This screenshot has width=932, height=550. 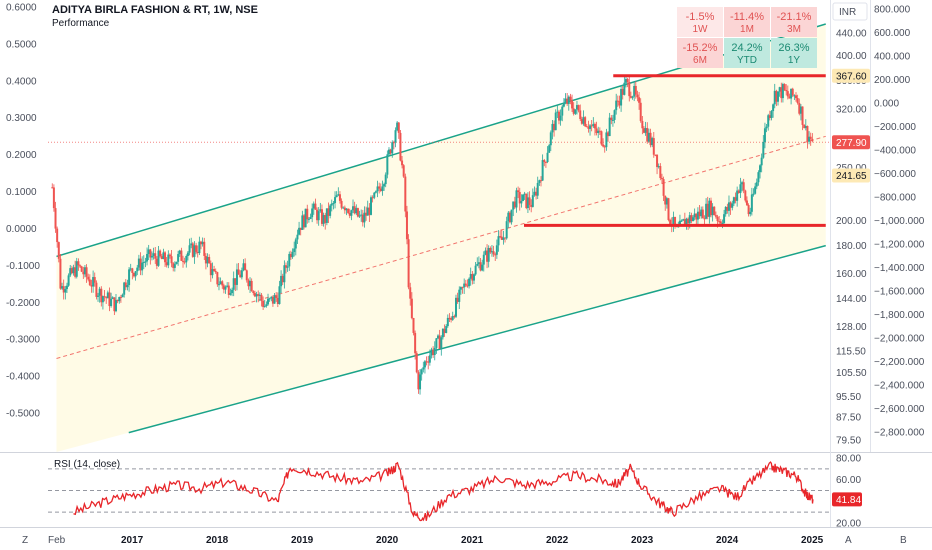 What do you see at coordinates (892, 57) in the screenshot?
I see `far-tick-label: 400.000` at bounding box center [892, 57].